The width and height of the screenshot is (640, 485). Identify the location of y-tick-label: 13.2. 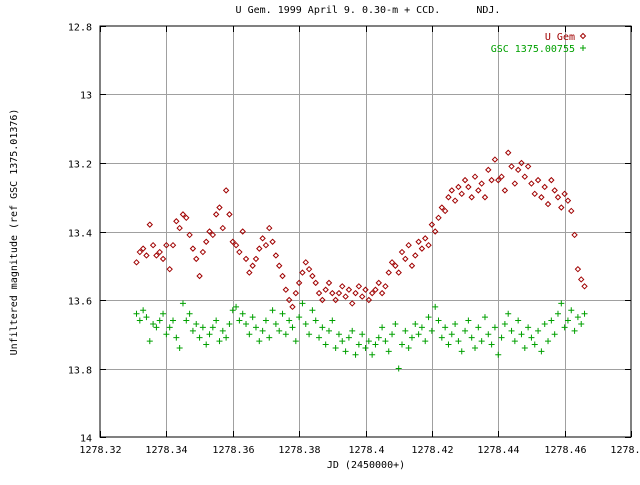
(80, 165).